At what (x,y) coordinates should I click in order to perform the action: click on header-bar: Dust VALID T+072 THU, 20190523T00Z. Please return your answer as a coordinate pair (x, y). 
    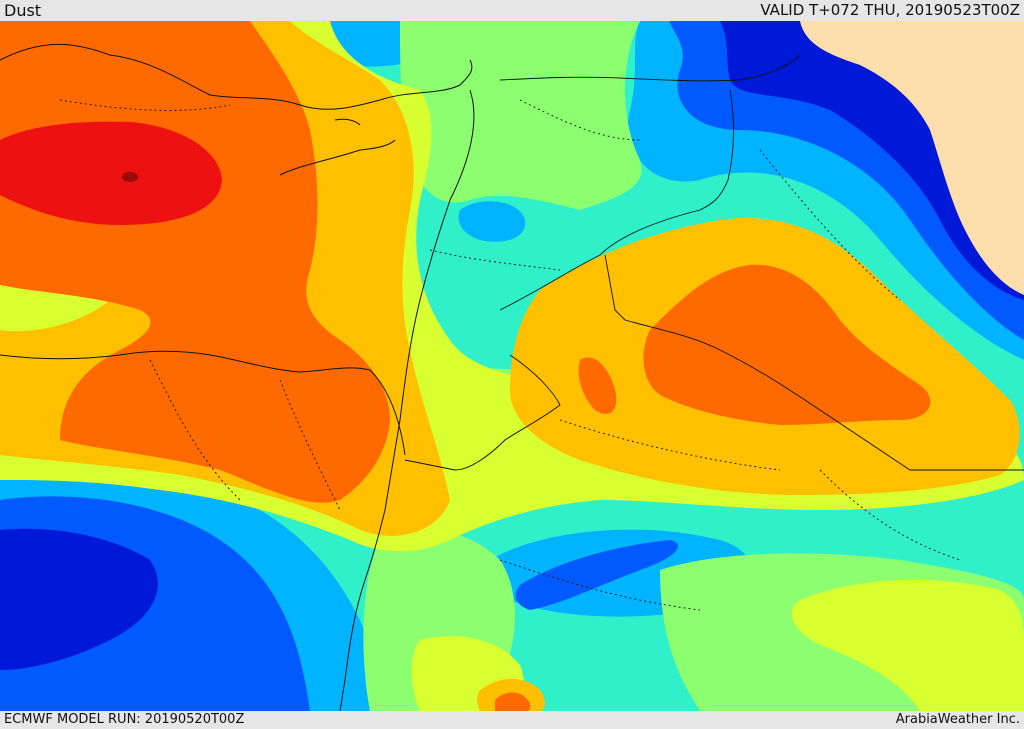
    Looking at the image, I should click on (512, 10).